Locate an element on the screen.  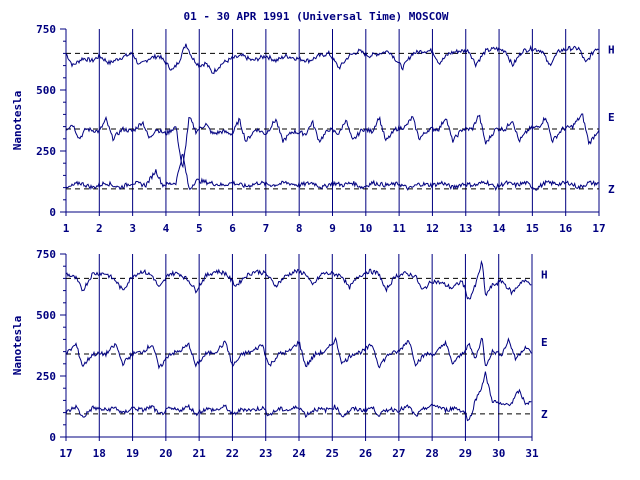
chart-title: 01 - 30 APR 1991 (Universal Time) MOSCOW is located at coordinates (316, 16).